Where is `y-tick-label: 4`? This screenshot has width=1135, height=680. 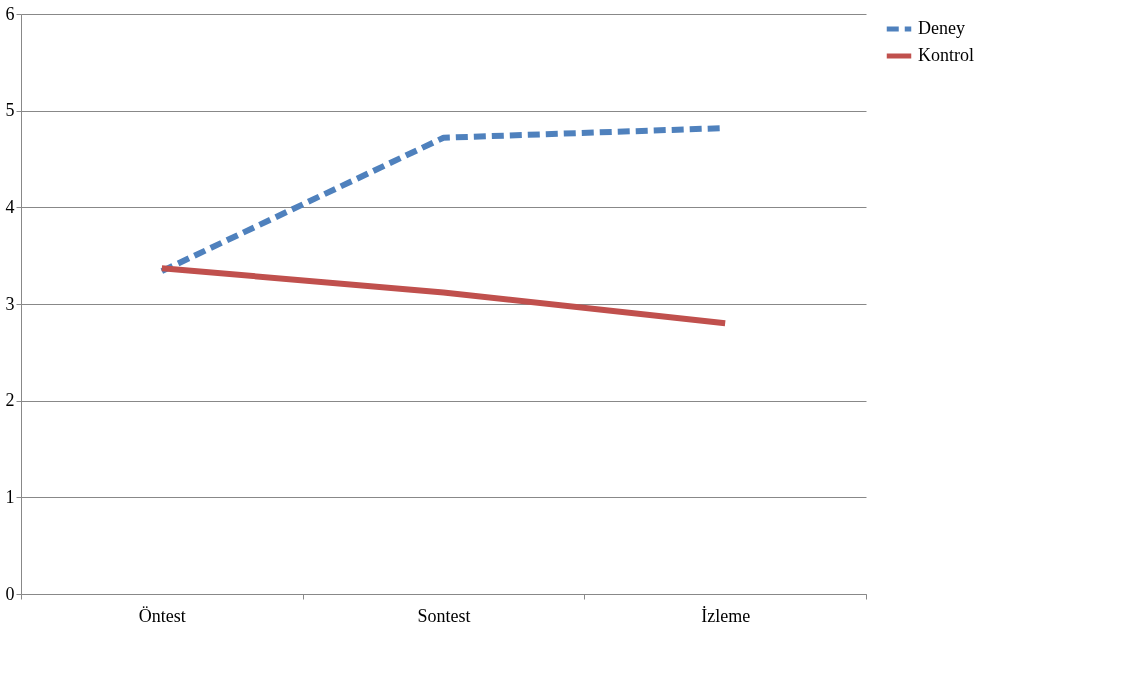 y-tick-label: 4 is located at coordinates (10, 206).